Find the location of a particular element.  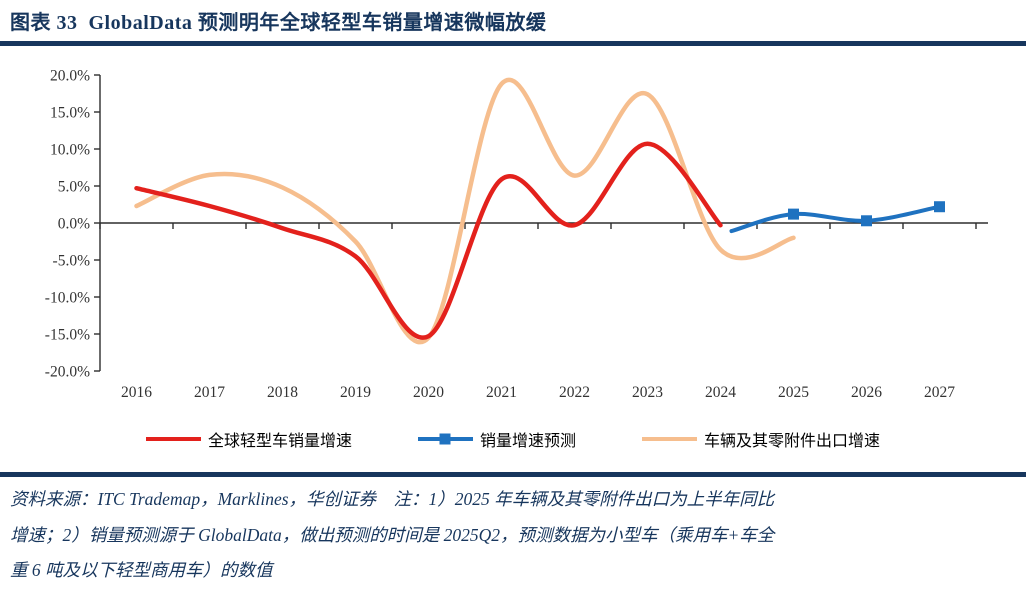

svg-text: 2024 is located at coordinates (720, 392).